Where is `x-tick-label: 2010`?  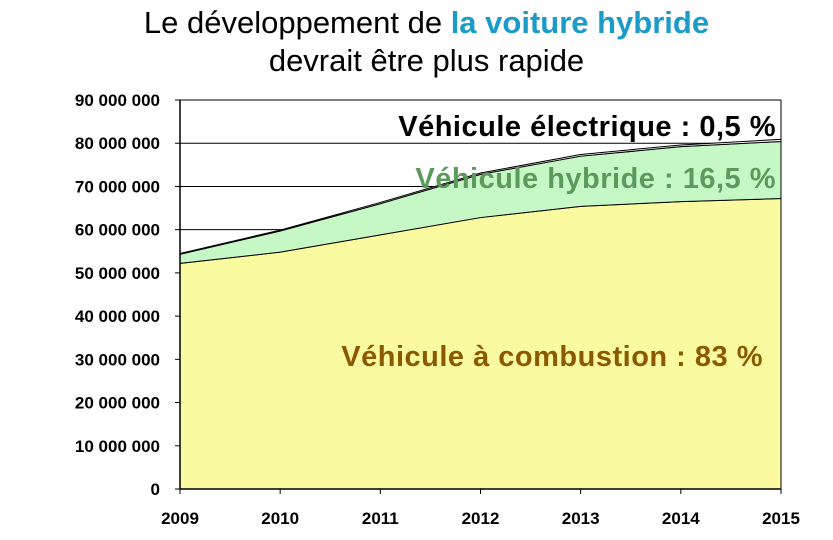 x-tick-label: 2010 is located at coordinates (280, 518).